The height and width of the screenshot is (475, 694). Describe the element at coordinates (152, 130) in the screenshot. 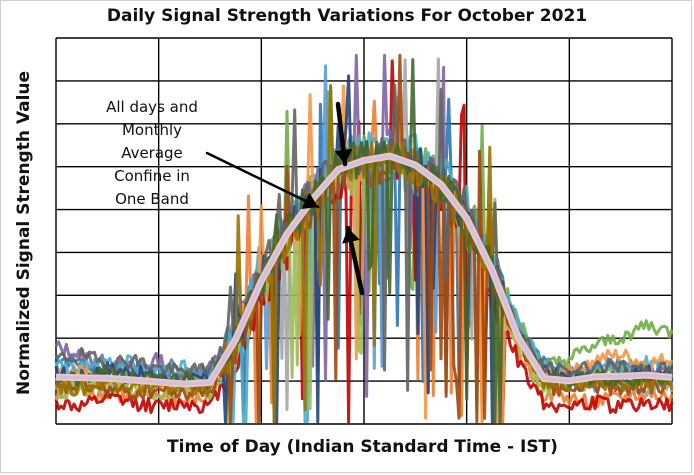

I see `annotation-text-line: Monthly` at that location.